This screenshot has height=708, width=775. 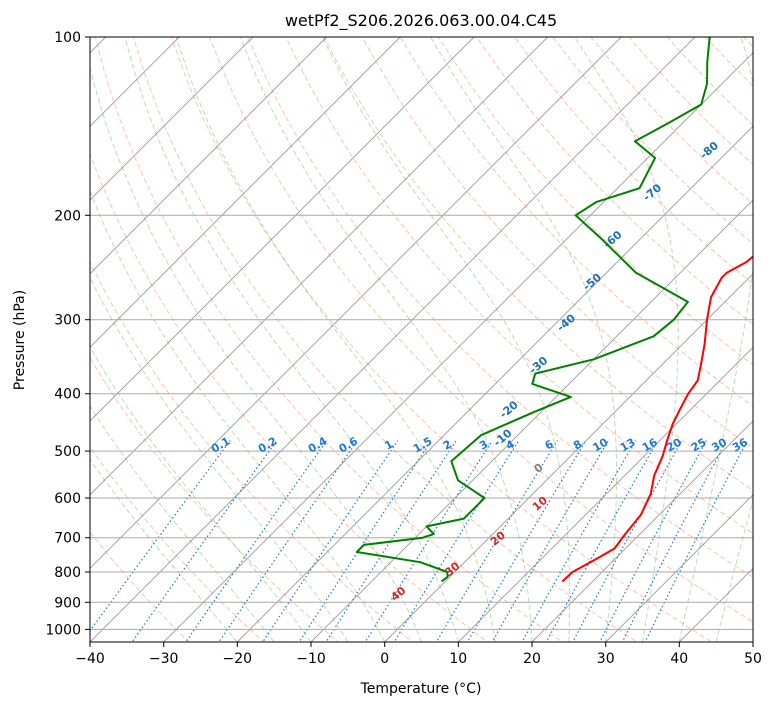 I want to click on x-tick-label: 40, so click(x=679, y=659).